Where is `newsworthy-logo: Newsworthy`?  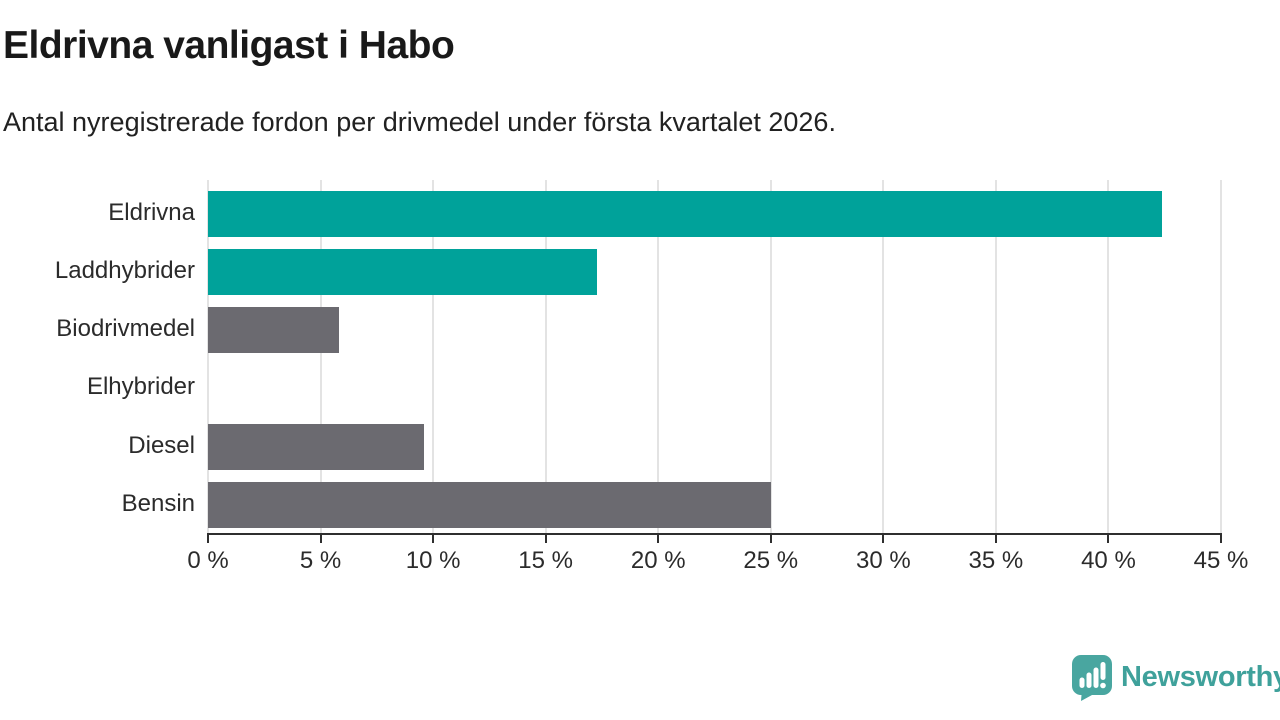 newsworthy-logo: Newsworthy is located at coordinates (1175, 677).